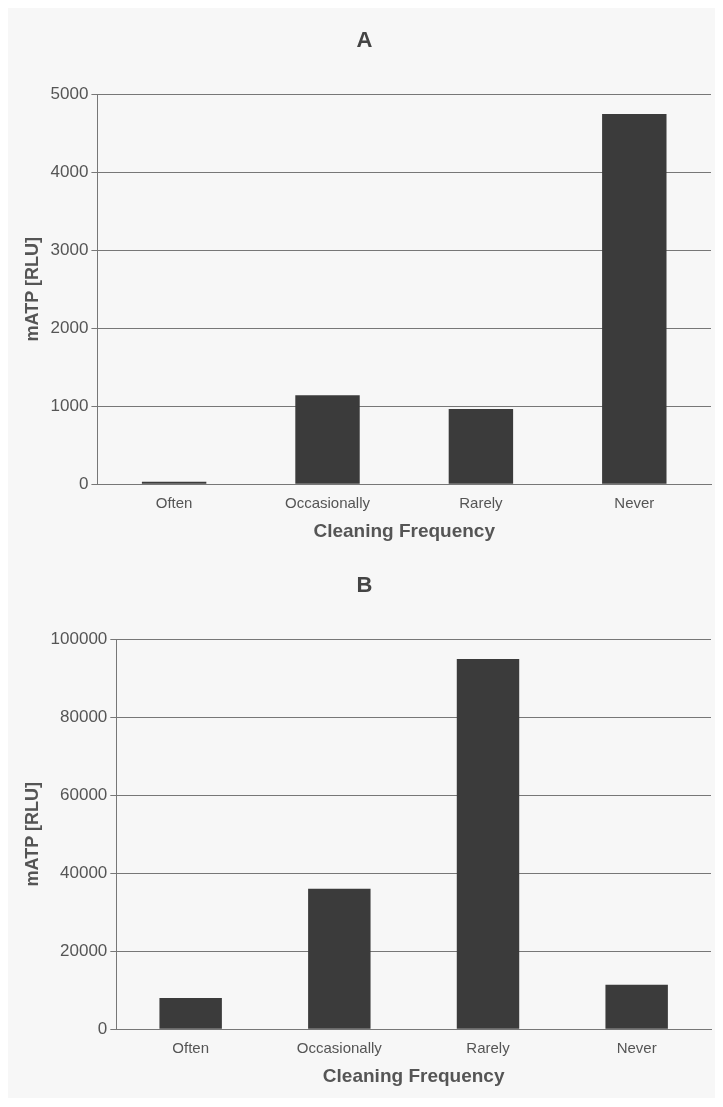 This screenshot has width=723, height=1107. What do you see at coordinates (69, 327) in the screenshot?
I see `y-tick-label: 2000` at bounding box center [69, 327].